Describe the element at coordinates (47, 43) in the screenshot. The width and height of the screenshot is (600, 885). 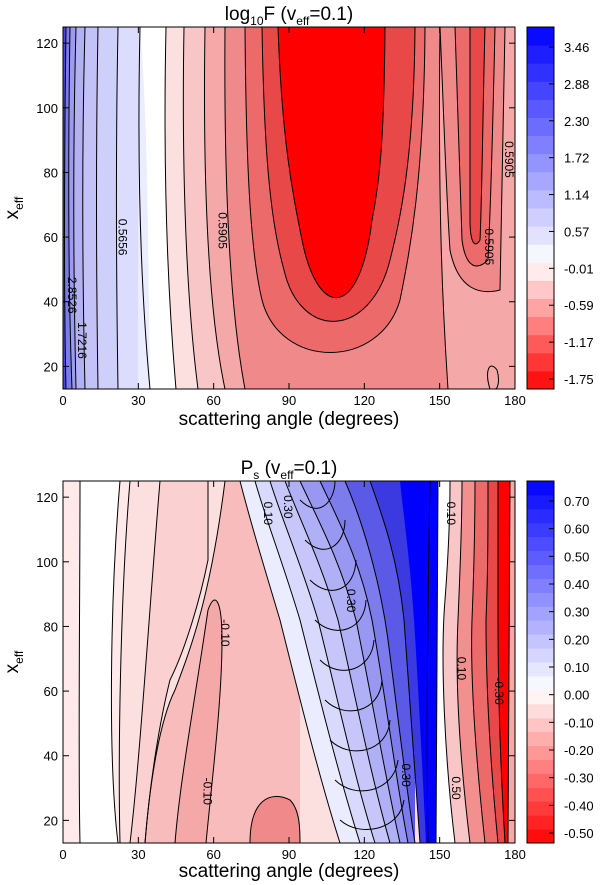
I see `top-y-tick-label: 120` at that location.